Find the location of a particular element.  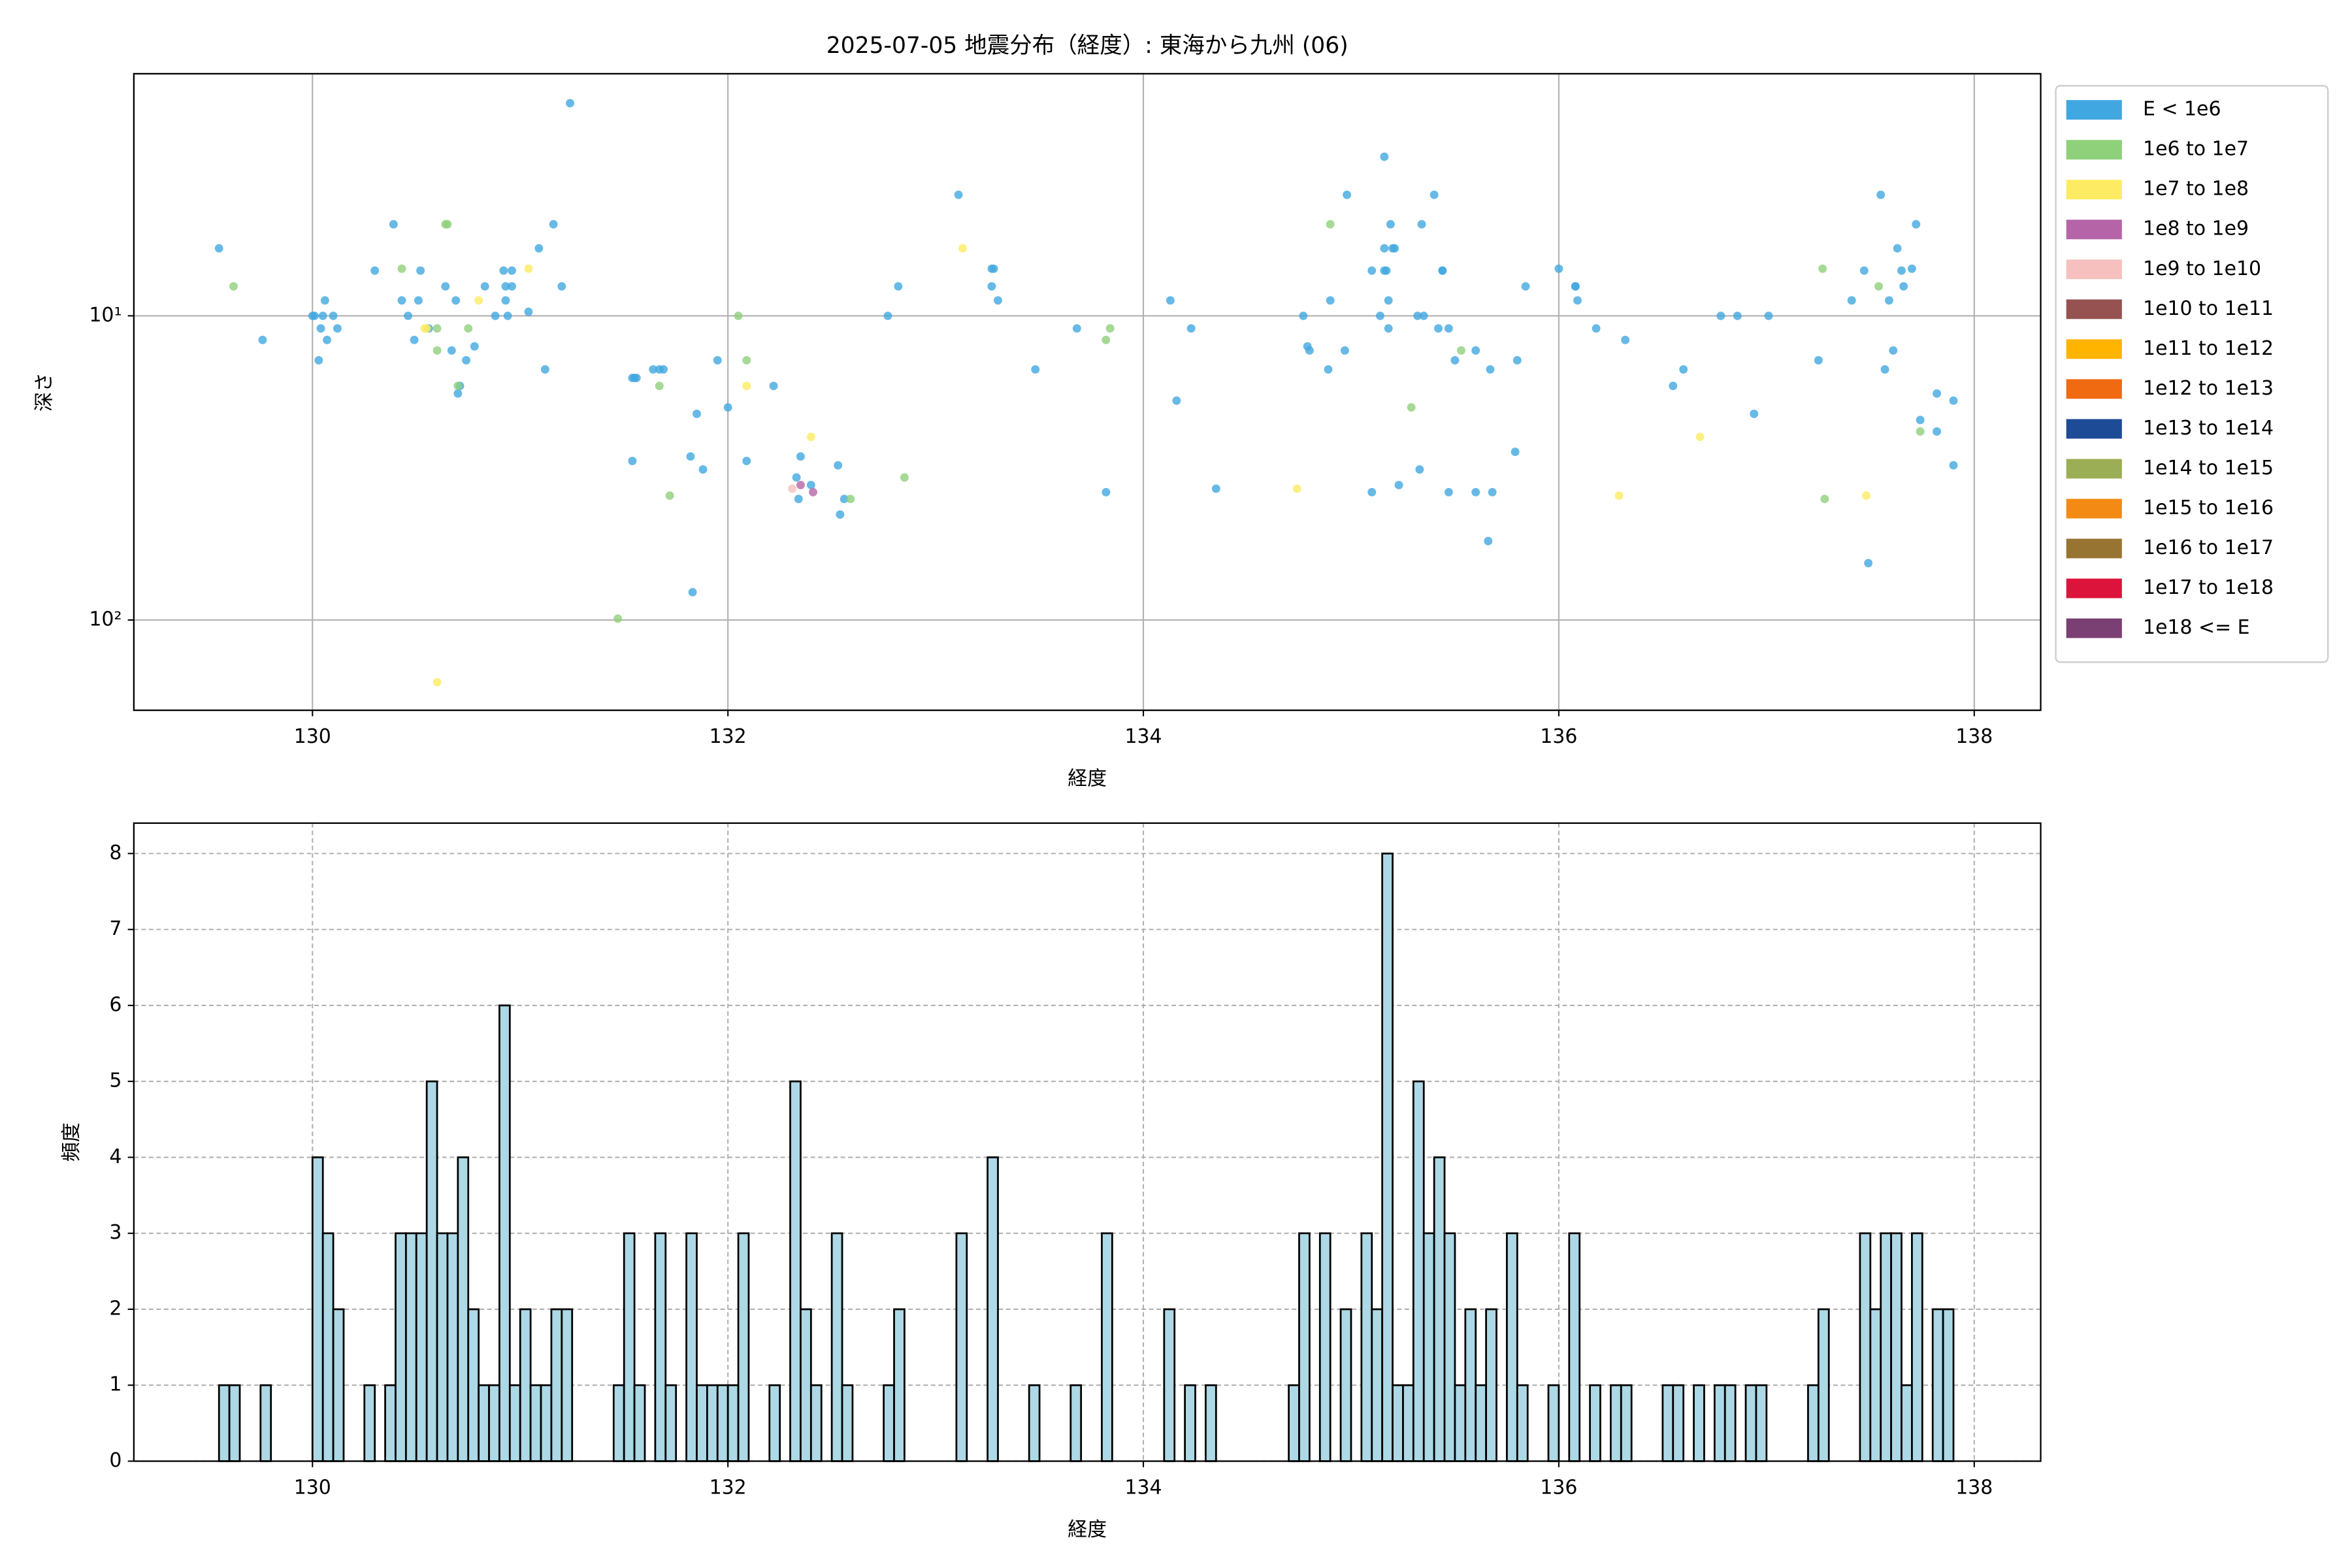

y-tick-label: 10¹ is located at coordinates (105, 315).